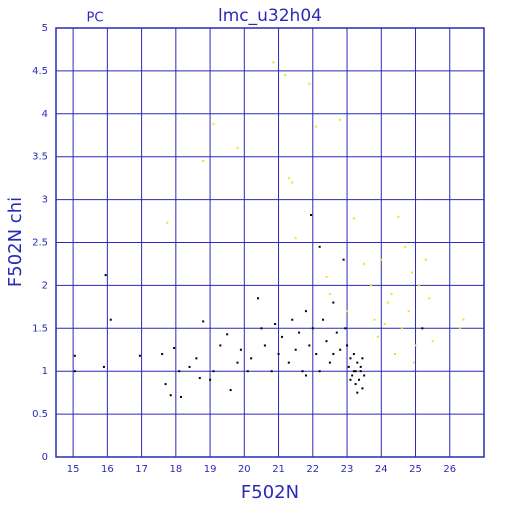 The height and width of the screenshot is (512, 512). I want to click on x-tick-label: 18, so click(175, 469).